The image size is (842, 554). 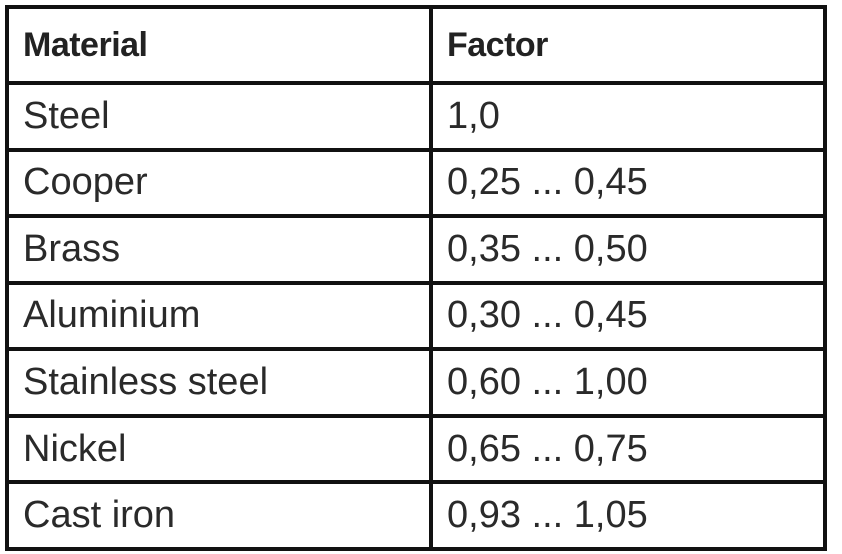 I want to click on table-row: Brass 0,35 ... 0,50, so click(x=416, y=249).